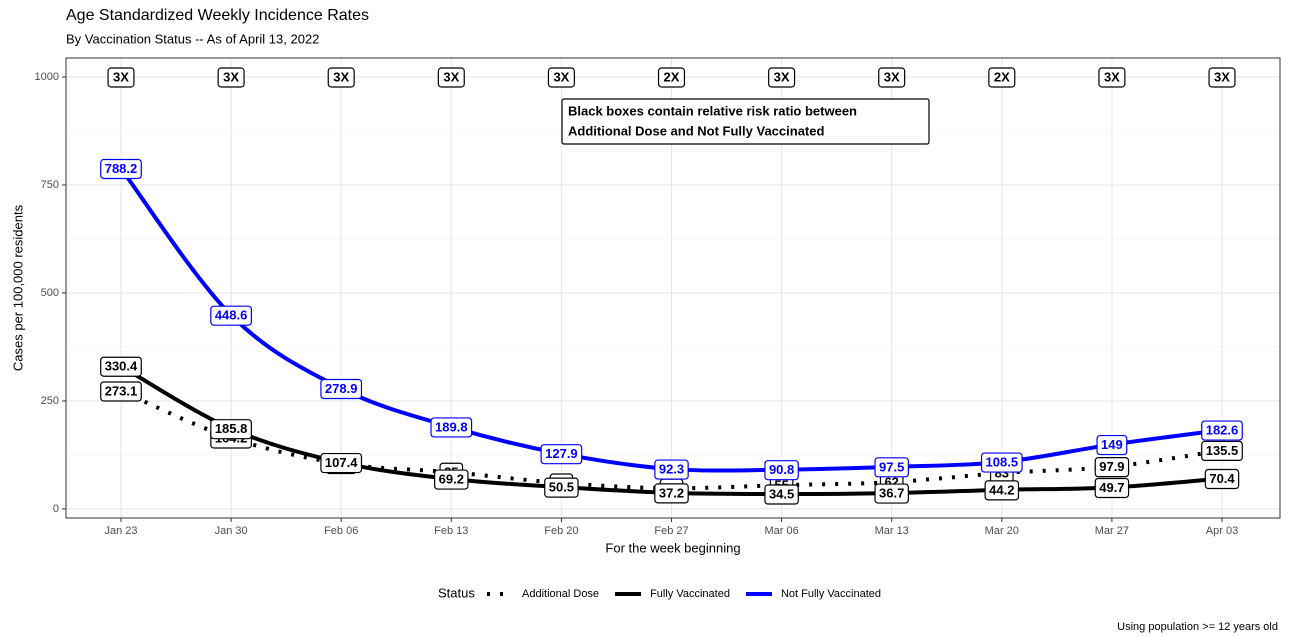  What do you see at coordinates (50, 293) in the screenshot?
I see `y-tick-label: 500` at bounding box center [50, 293].